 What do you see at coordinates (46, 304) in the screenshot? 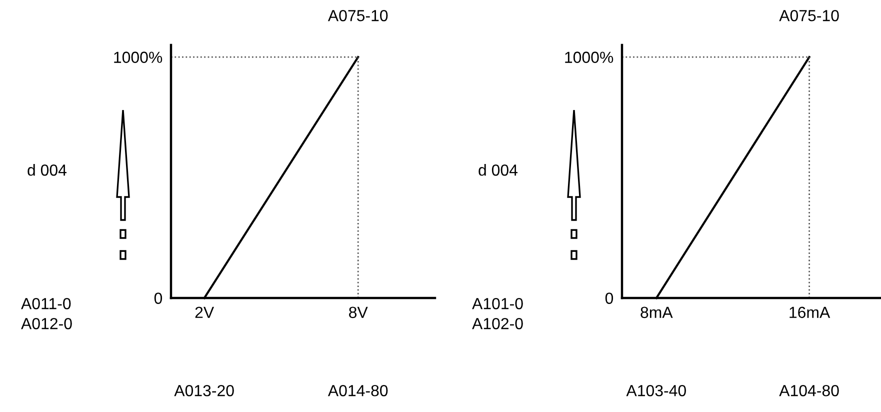
I see `text: A011-0` at bounding box center [46, 304].